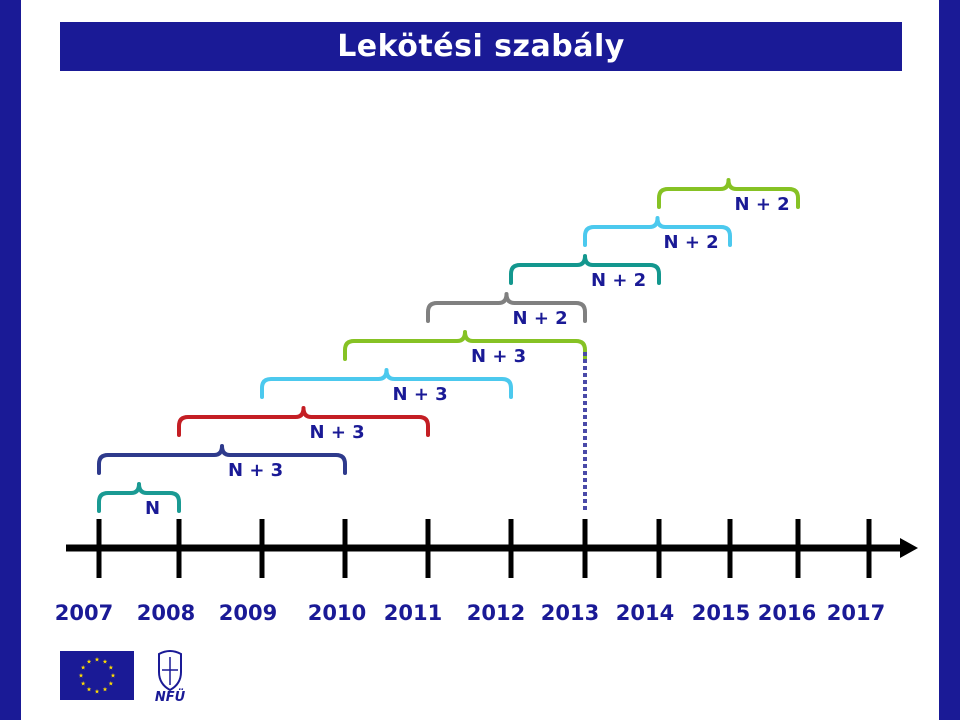  I want to click on brace-label-8: N + 2, so click(762, 204).